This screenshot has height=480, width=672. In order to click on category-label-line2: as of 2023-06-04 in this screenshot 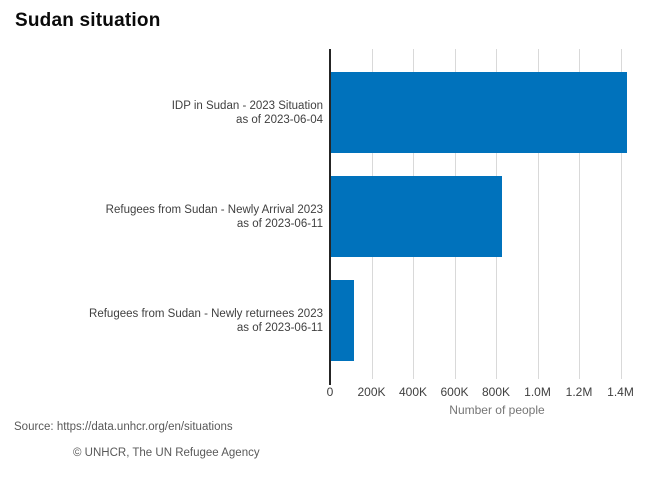, I will do `click(279, 119)`.